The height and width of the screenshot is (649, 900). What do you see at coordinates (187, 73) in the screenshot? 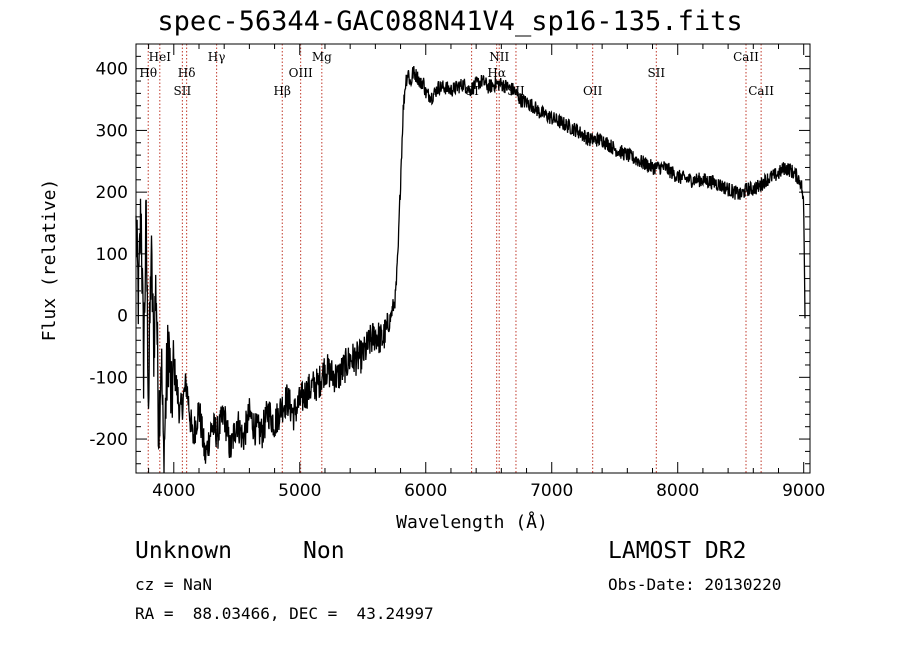
I see `line-label-2: Hδ` at bounding box center [187, 73].